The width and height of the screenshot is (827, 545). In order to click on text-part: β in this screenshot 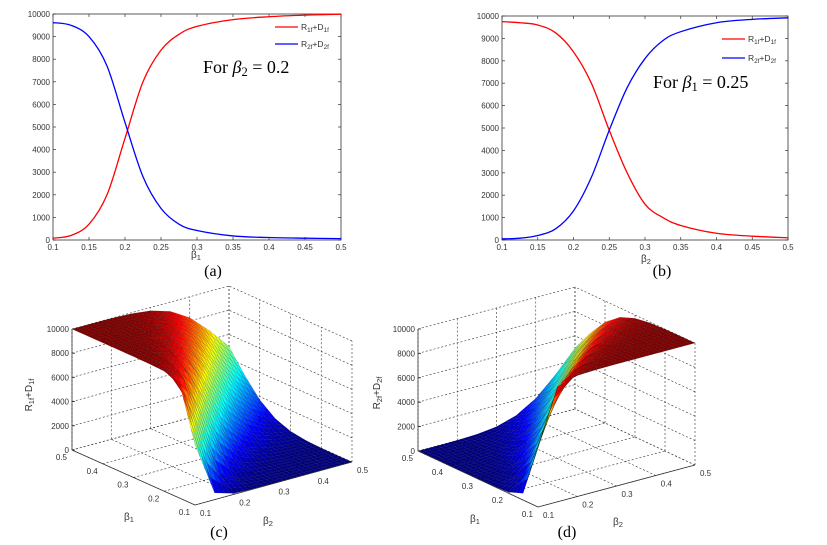, I will do `click(266, 521)`.